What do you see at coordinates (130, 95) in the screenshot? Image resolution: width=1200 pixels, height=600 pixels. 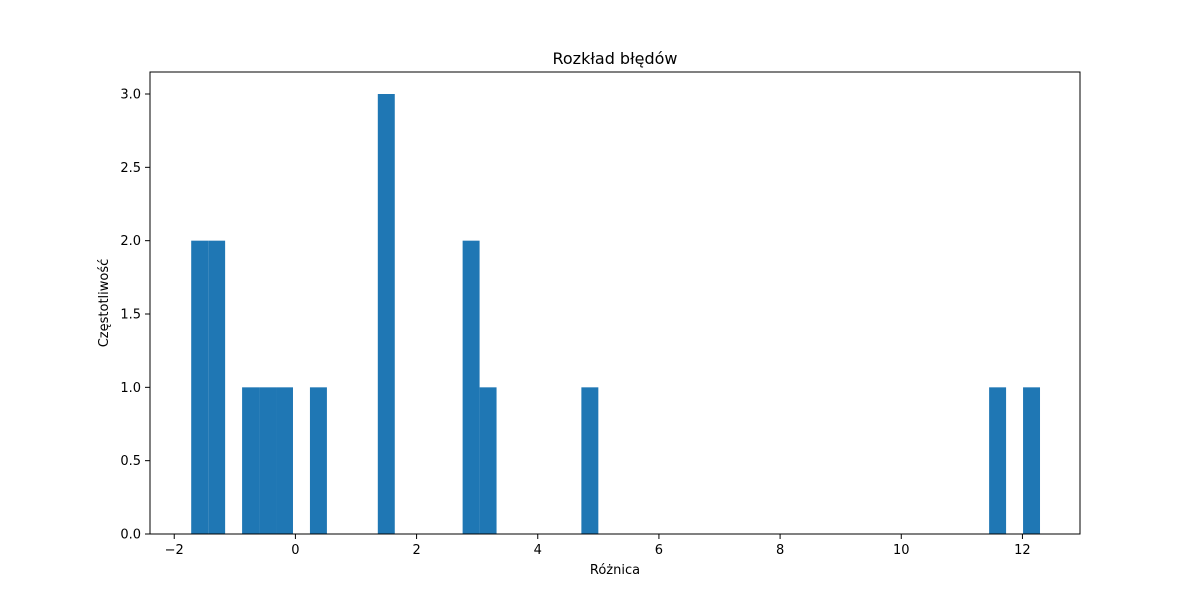 I see `y-tick-label: 3.0` at bounding box center [130, 95].